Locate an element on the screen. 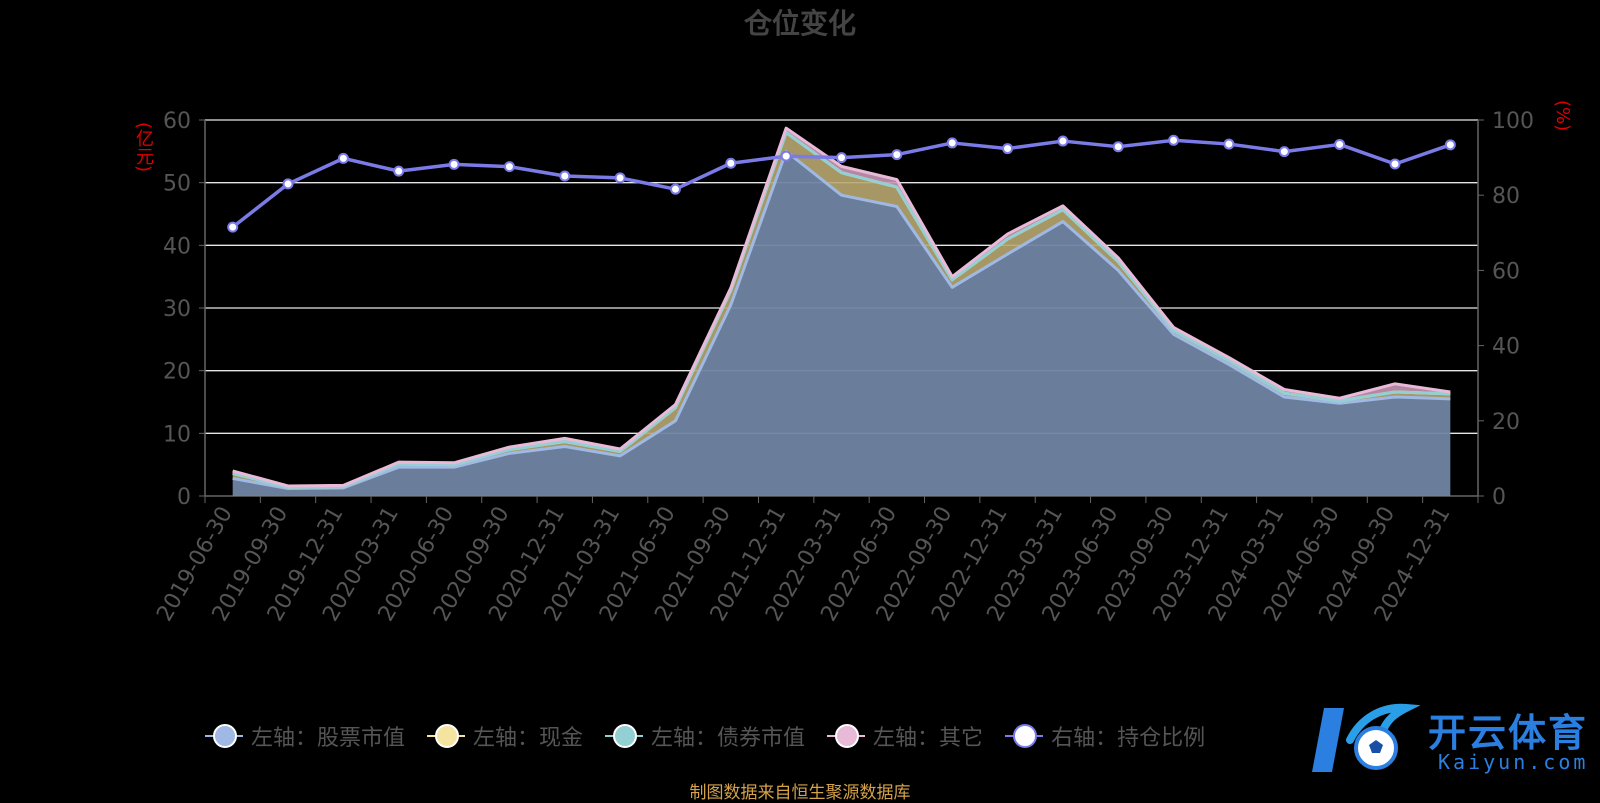 The width and height of the screenshot is (1600, 803). legend-dot-bond is located at coordinates (625, 736).